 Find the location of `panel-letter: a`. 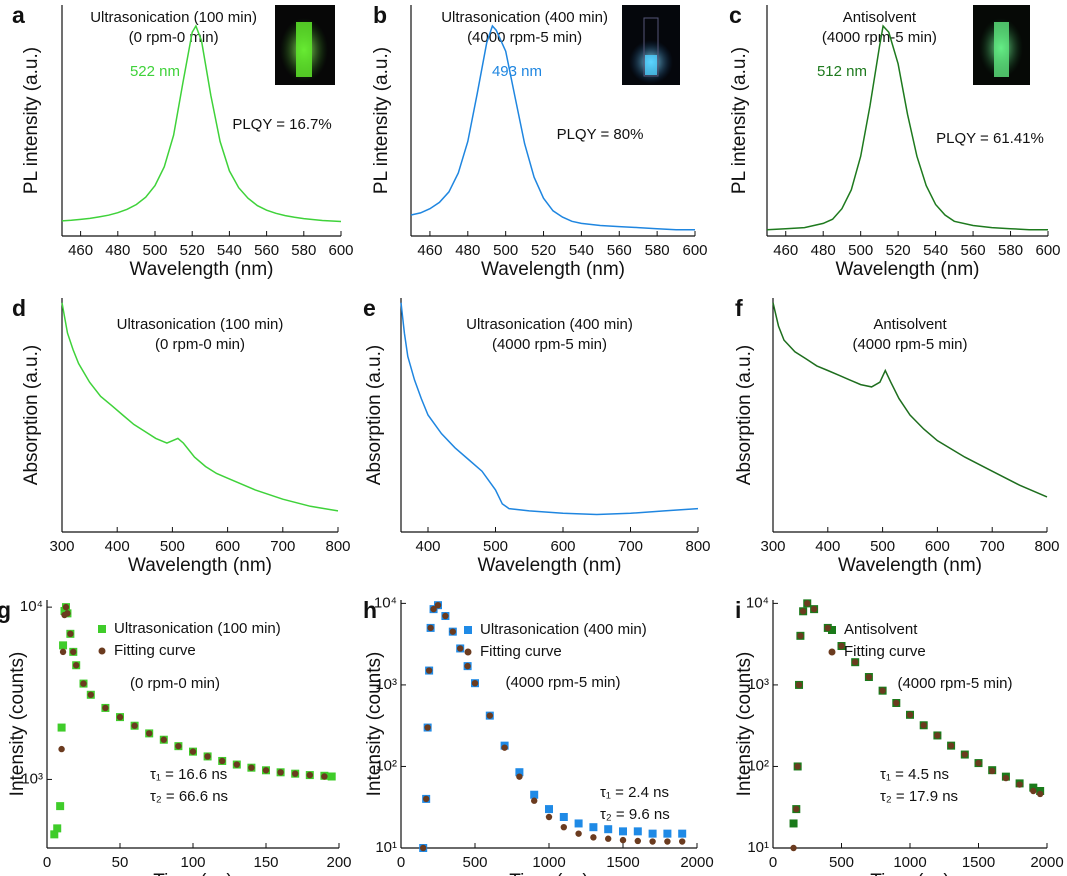

panel-letter: a is located at coordinates (18, 15).